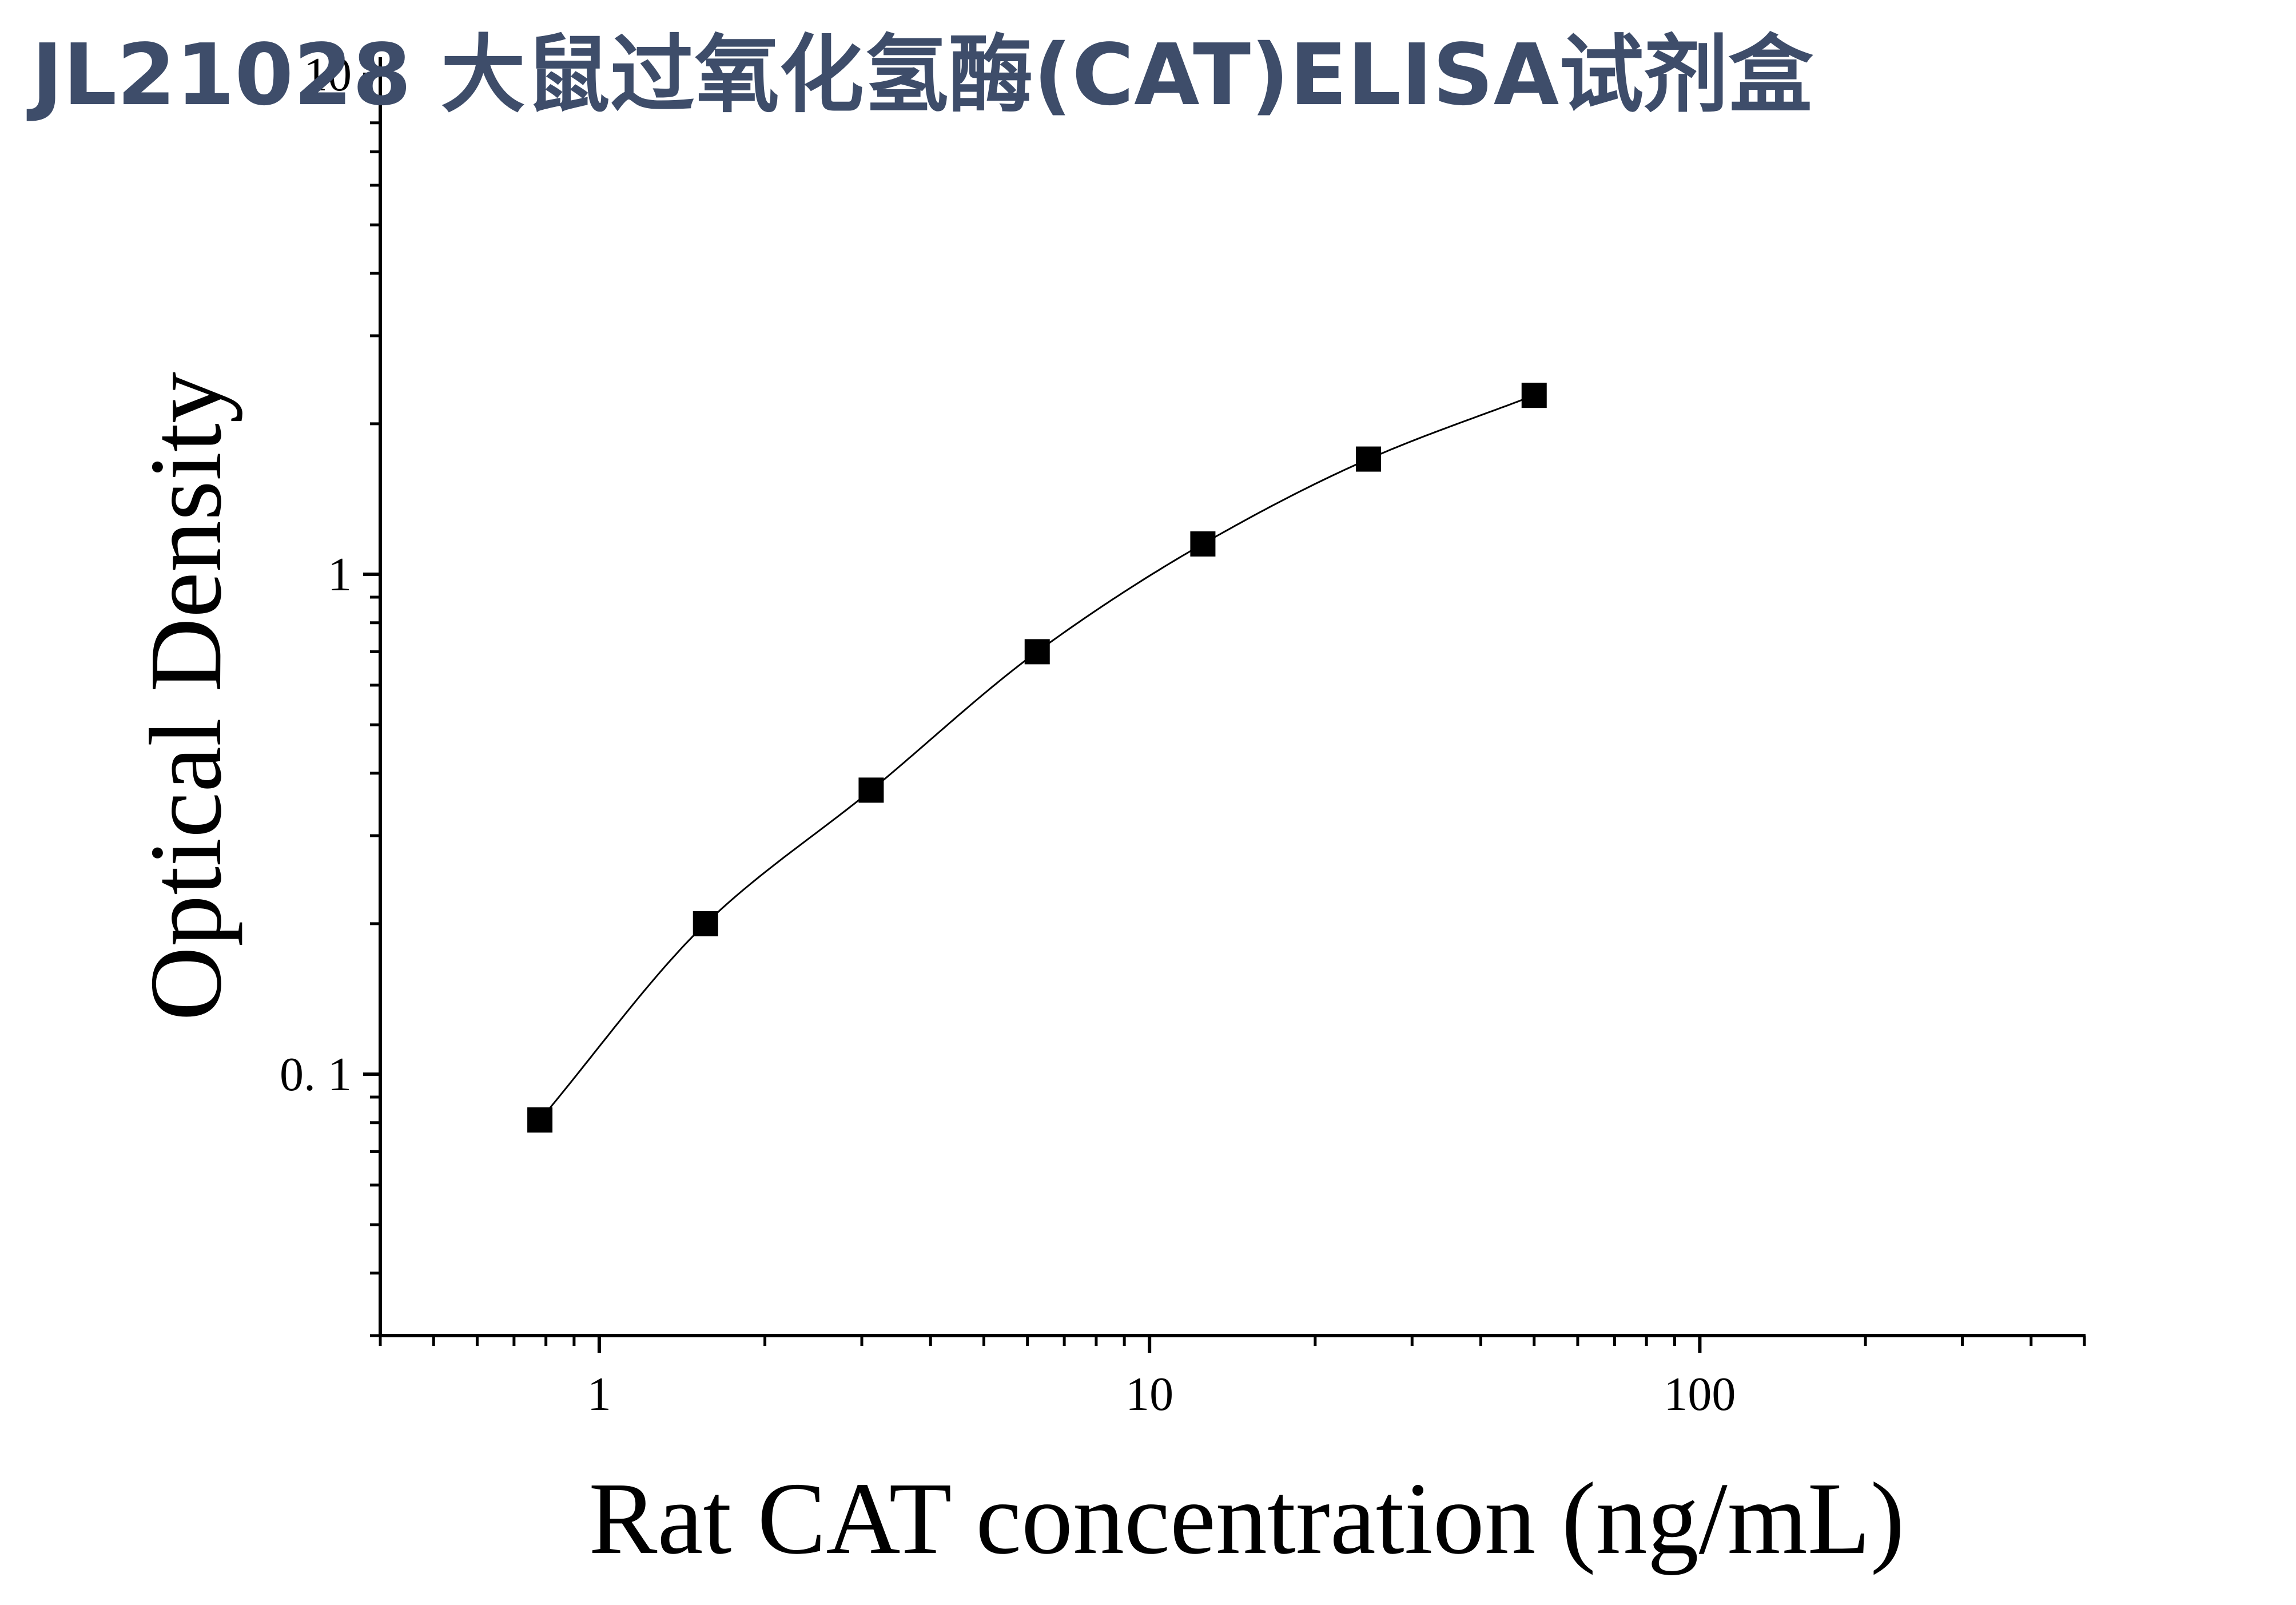 This screenshot has width=2296, height=1605. I want to click on x-tick-label: 1, so click(599, 1394).